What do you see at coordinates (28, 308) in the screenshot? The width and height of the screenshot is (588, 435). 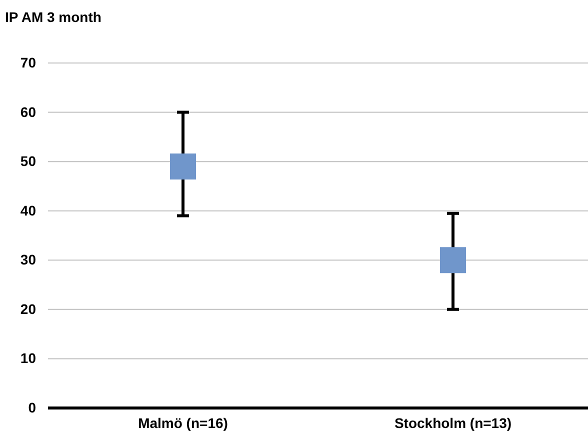 I see `y-tick-label: 20` at bounding box center [28, 308].